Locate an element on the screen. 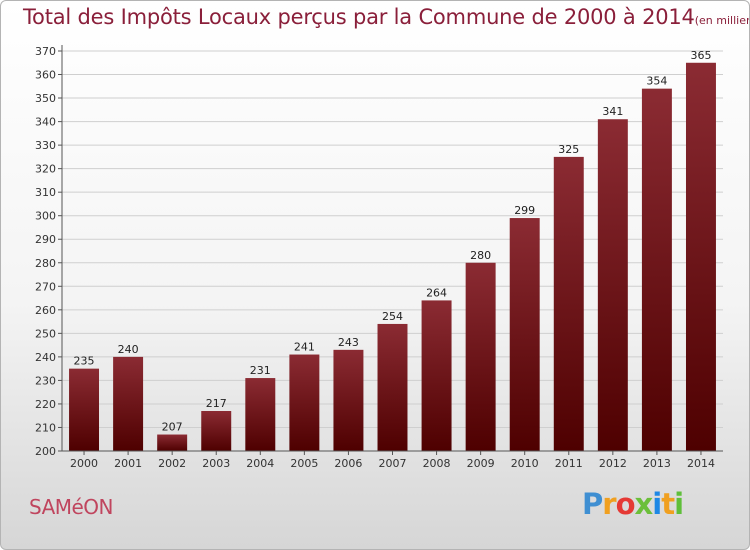 Image resolution: width=750 pixels, height=550 pixels. bar-value-label: 235 is located at coordinates (84, 361).